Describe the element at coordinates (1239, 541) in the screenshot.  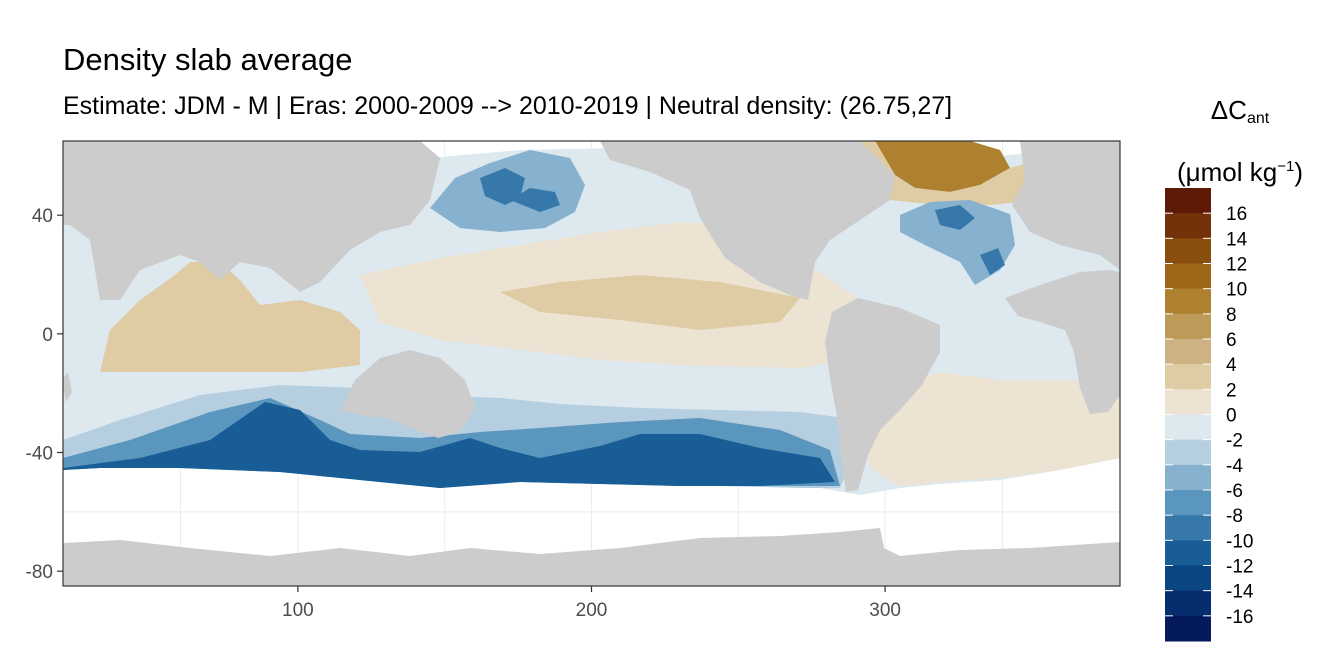
I see `colorbar-label: -10` at that location.